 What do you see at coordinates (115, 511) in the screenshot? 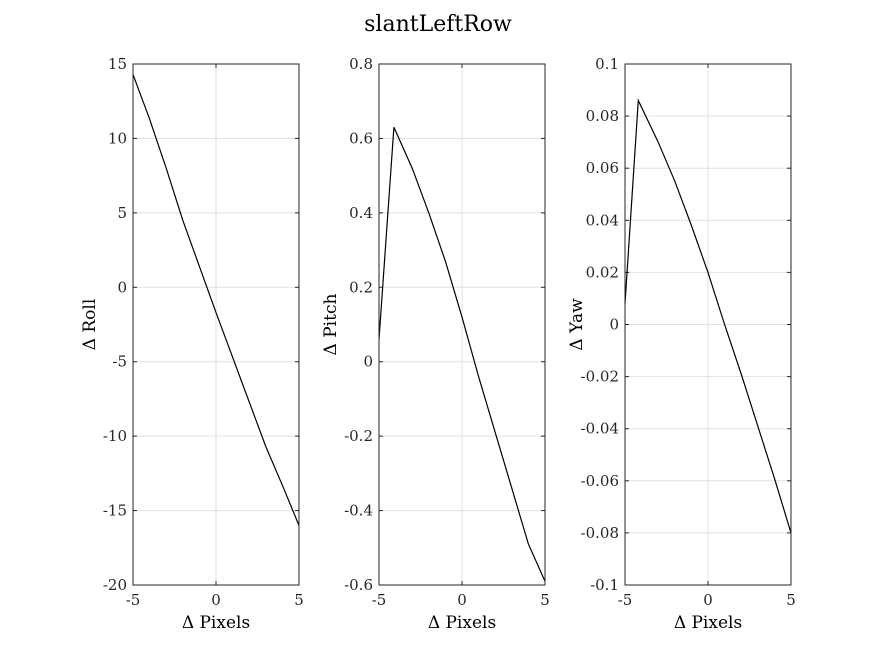
I see `y-tick-label: -15` at bounding box center [115, 511].